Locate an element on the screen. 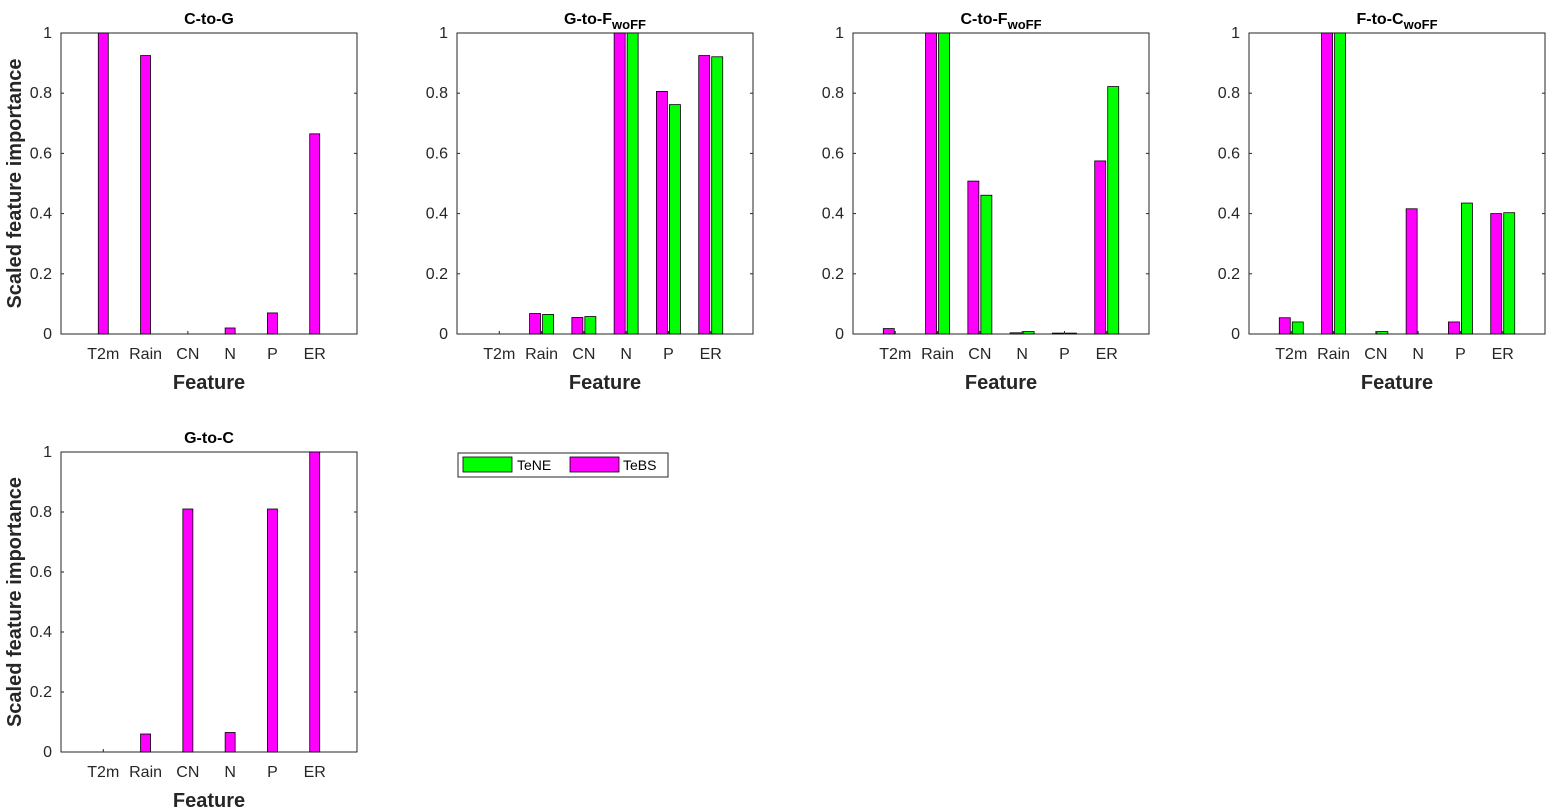  chart-title-main: C-to-F is located at coordinates (983, 19).